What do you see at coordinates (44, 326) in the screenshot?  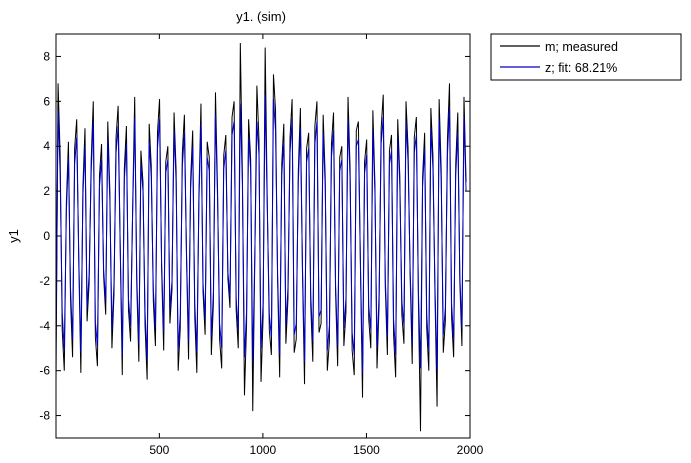 I see `y-tick-label: -4` at bounding box center [44, 326].